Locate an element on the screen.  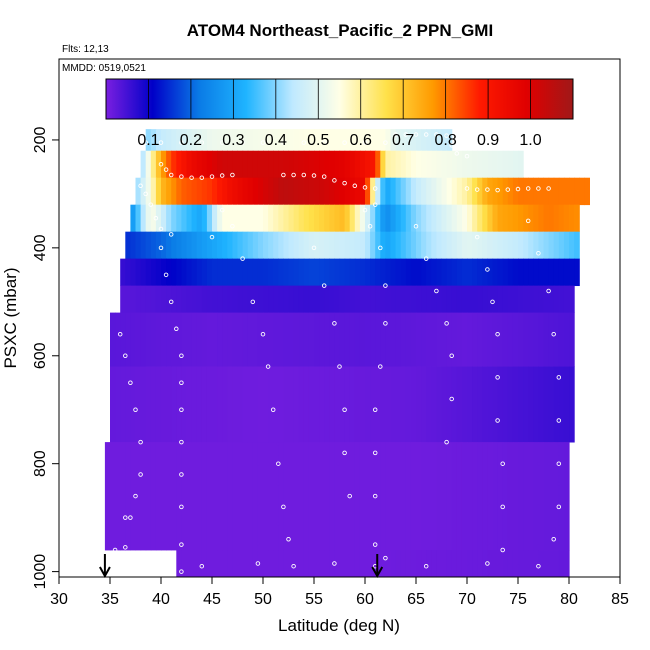
colorbar-labels: 0.1 0.2 0.3 0.4 0.5 0.6 0.7 0.8 0.9 1.0 is located at coordinates (339, 140).